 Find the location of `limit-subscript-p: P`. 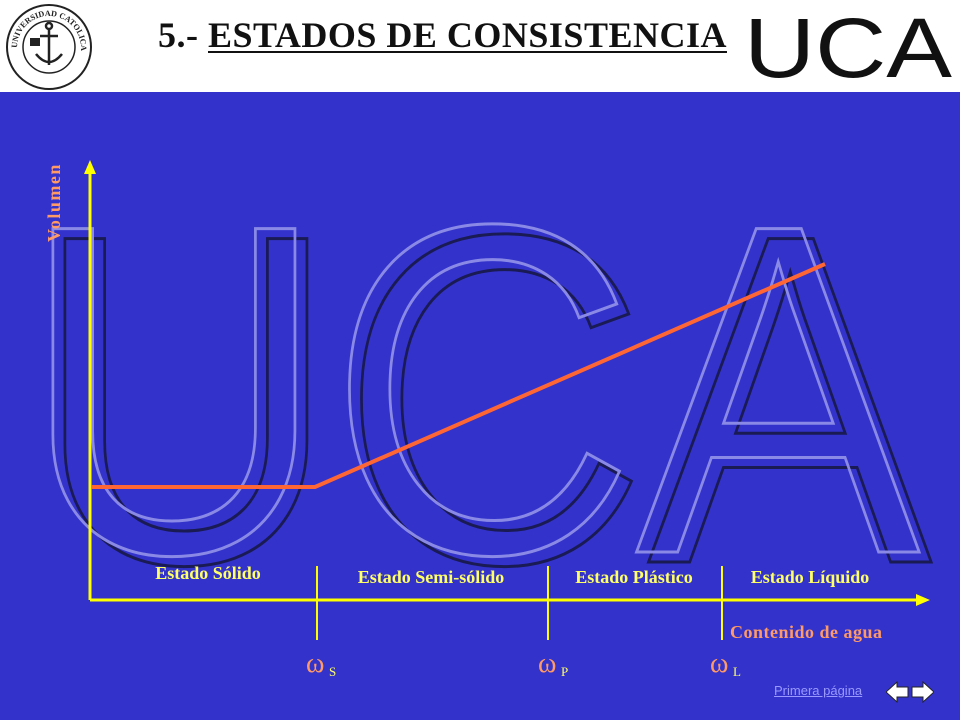

limit-subscript-p: P is located at coordinates (564, 671).